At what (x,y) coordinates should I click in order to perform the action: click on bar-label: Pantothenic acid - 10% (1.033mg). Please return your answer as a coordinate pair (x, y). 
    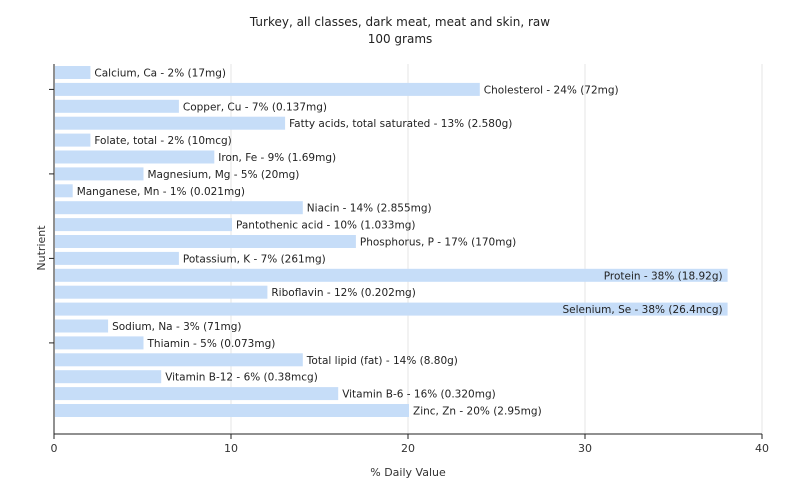
    Looking at the image, I should click on (325, 226).